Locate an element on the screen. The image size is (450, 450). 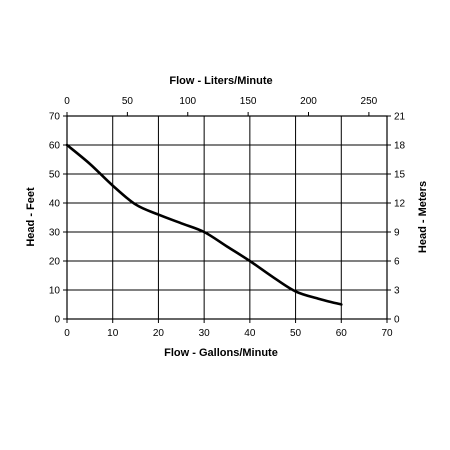
x-tick-label: 60 is located at coordinates (342, 333).